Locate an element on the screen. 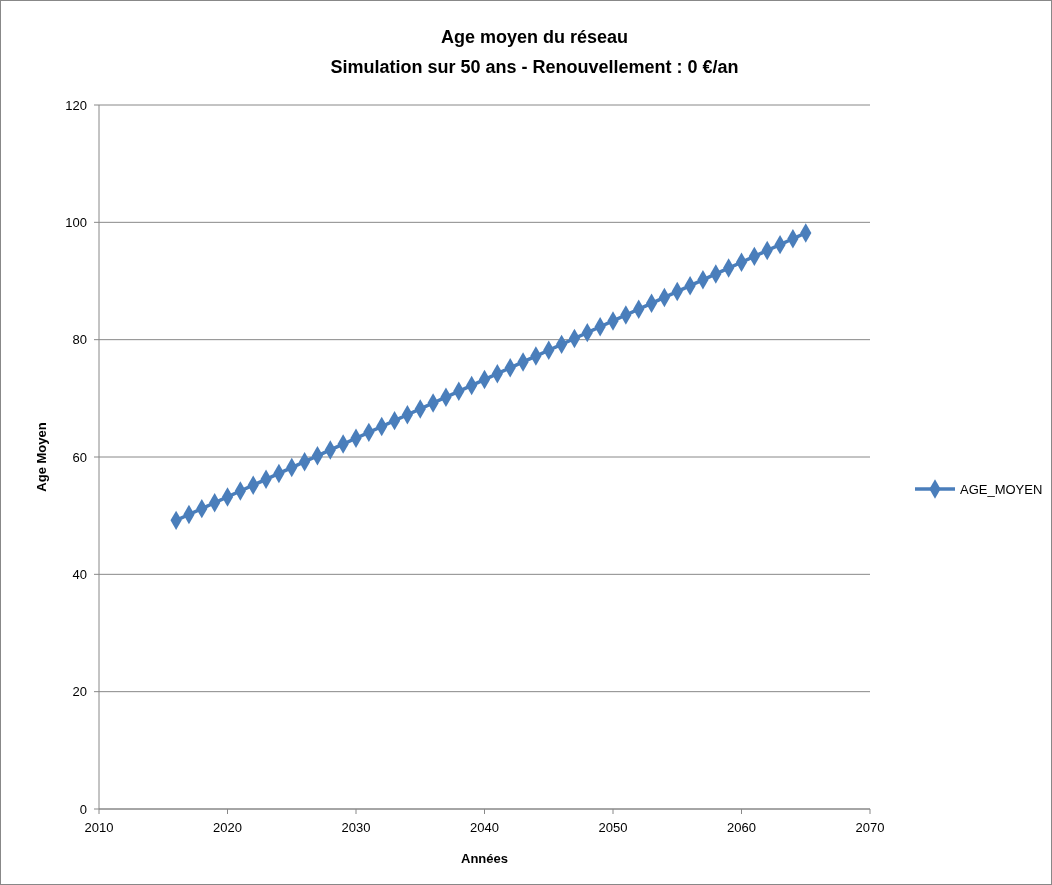 This screenshot has width=1052, height=885. y-tick-label: 60 is located at coordinates (79, 457).